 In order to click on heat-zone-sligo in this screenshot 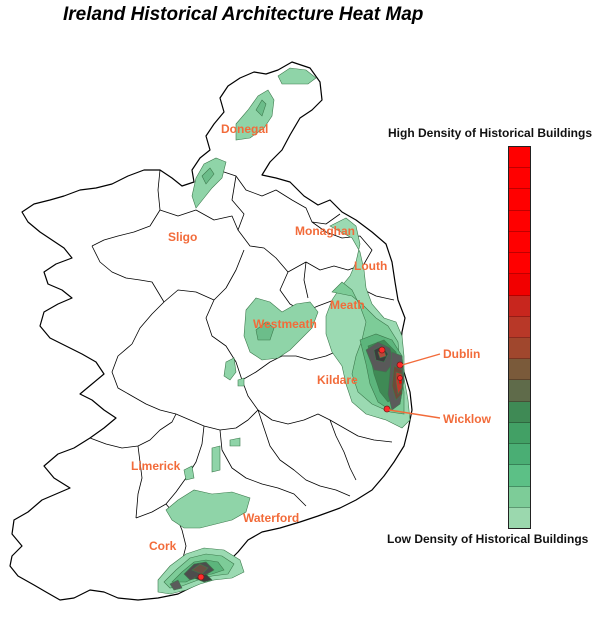, I will do `click(209, 183)`.